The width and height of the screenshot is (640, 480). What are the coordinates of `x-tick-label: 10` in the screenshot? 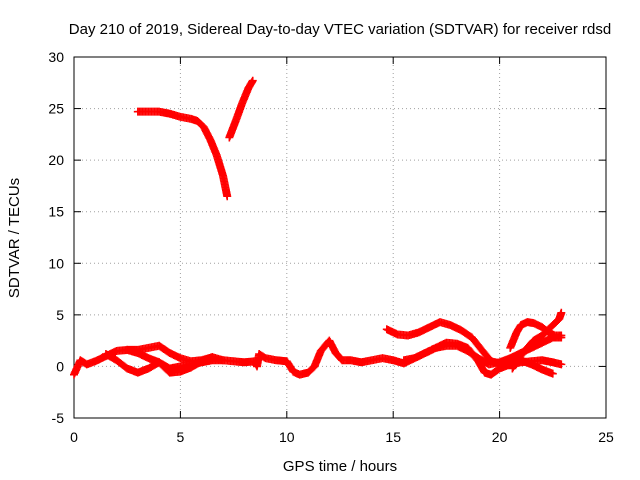 It's located at (287, 437).